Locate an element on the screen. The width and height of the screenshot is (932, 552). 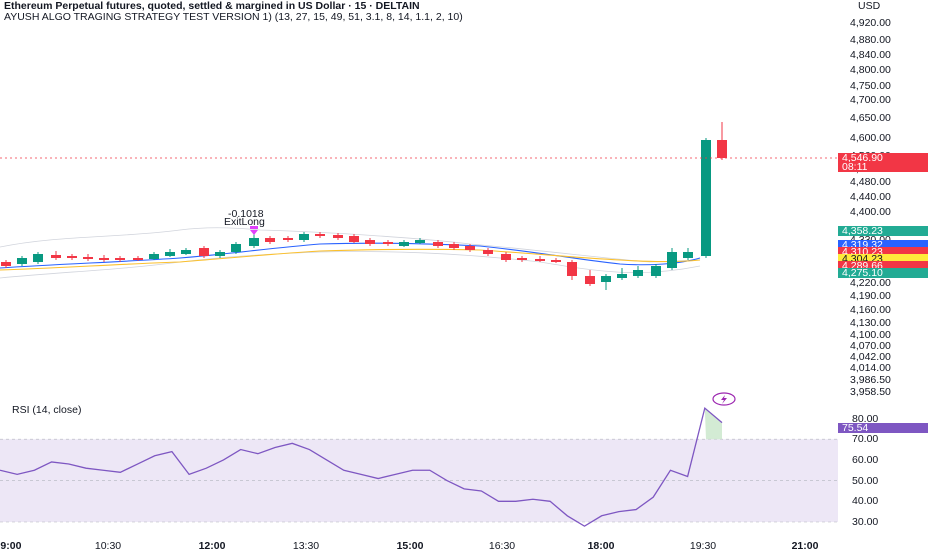
alert-icon is located at coordinates (724, 399).